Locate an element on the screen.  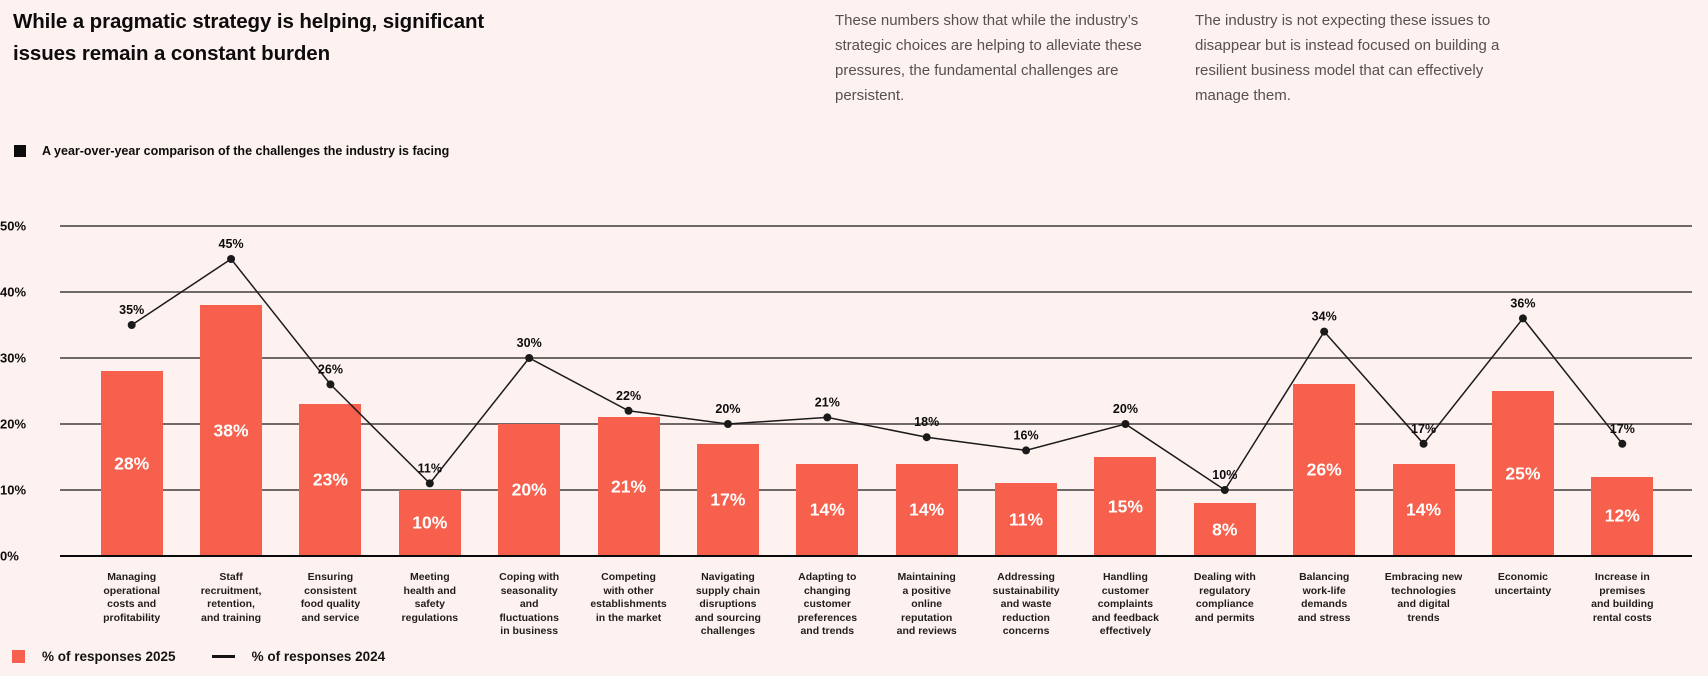
bar-value-label: 25% is located at coordinates (1523, 473).